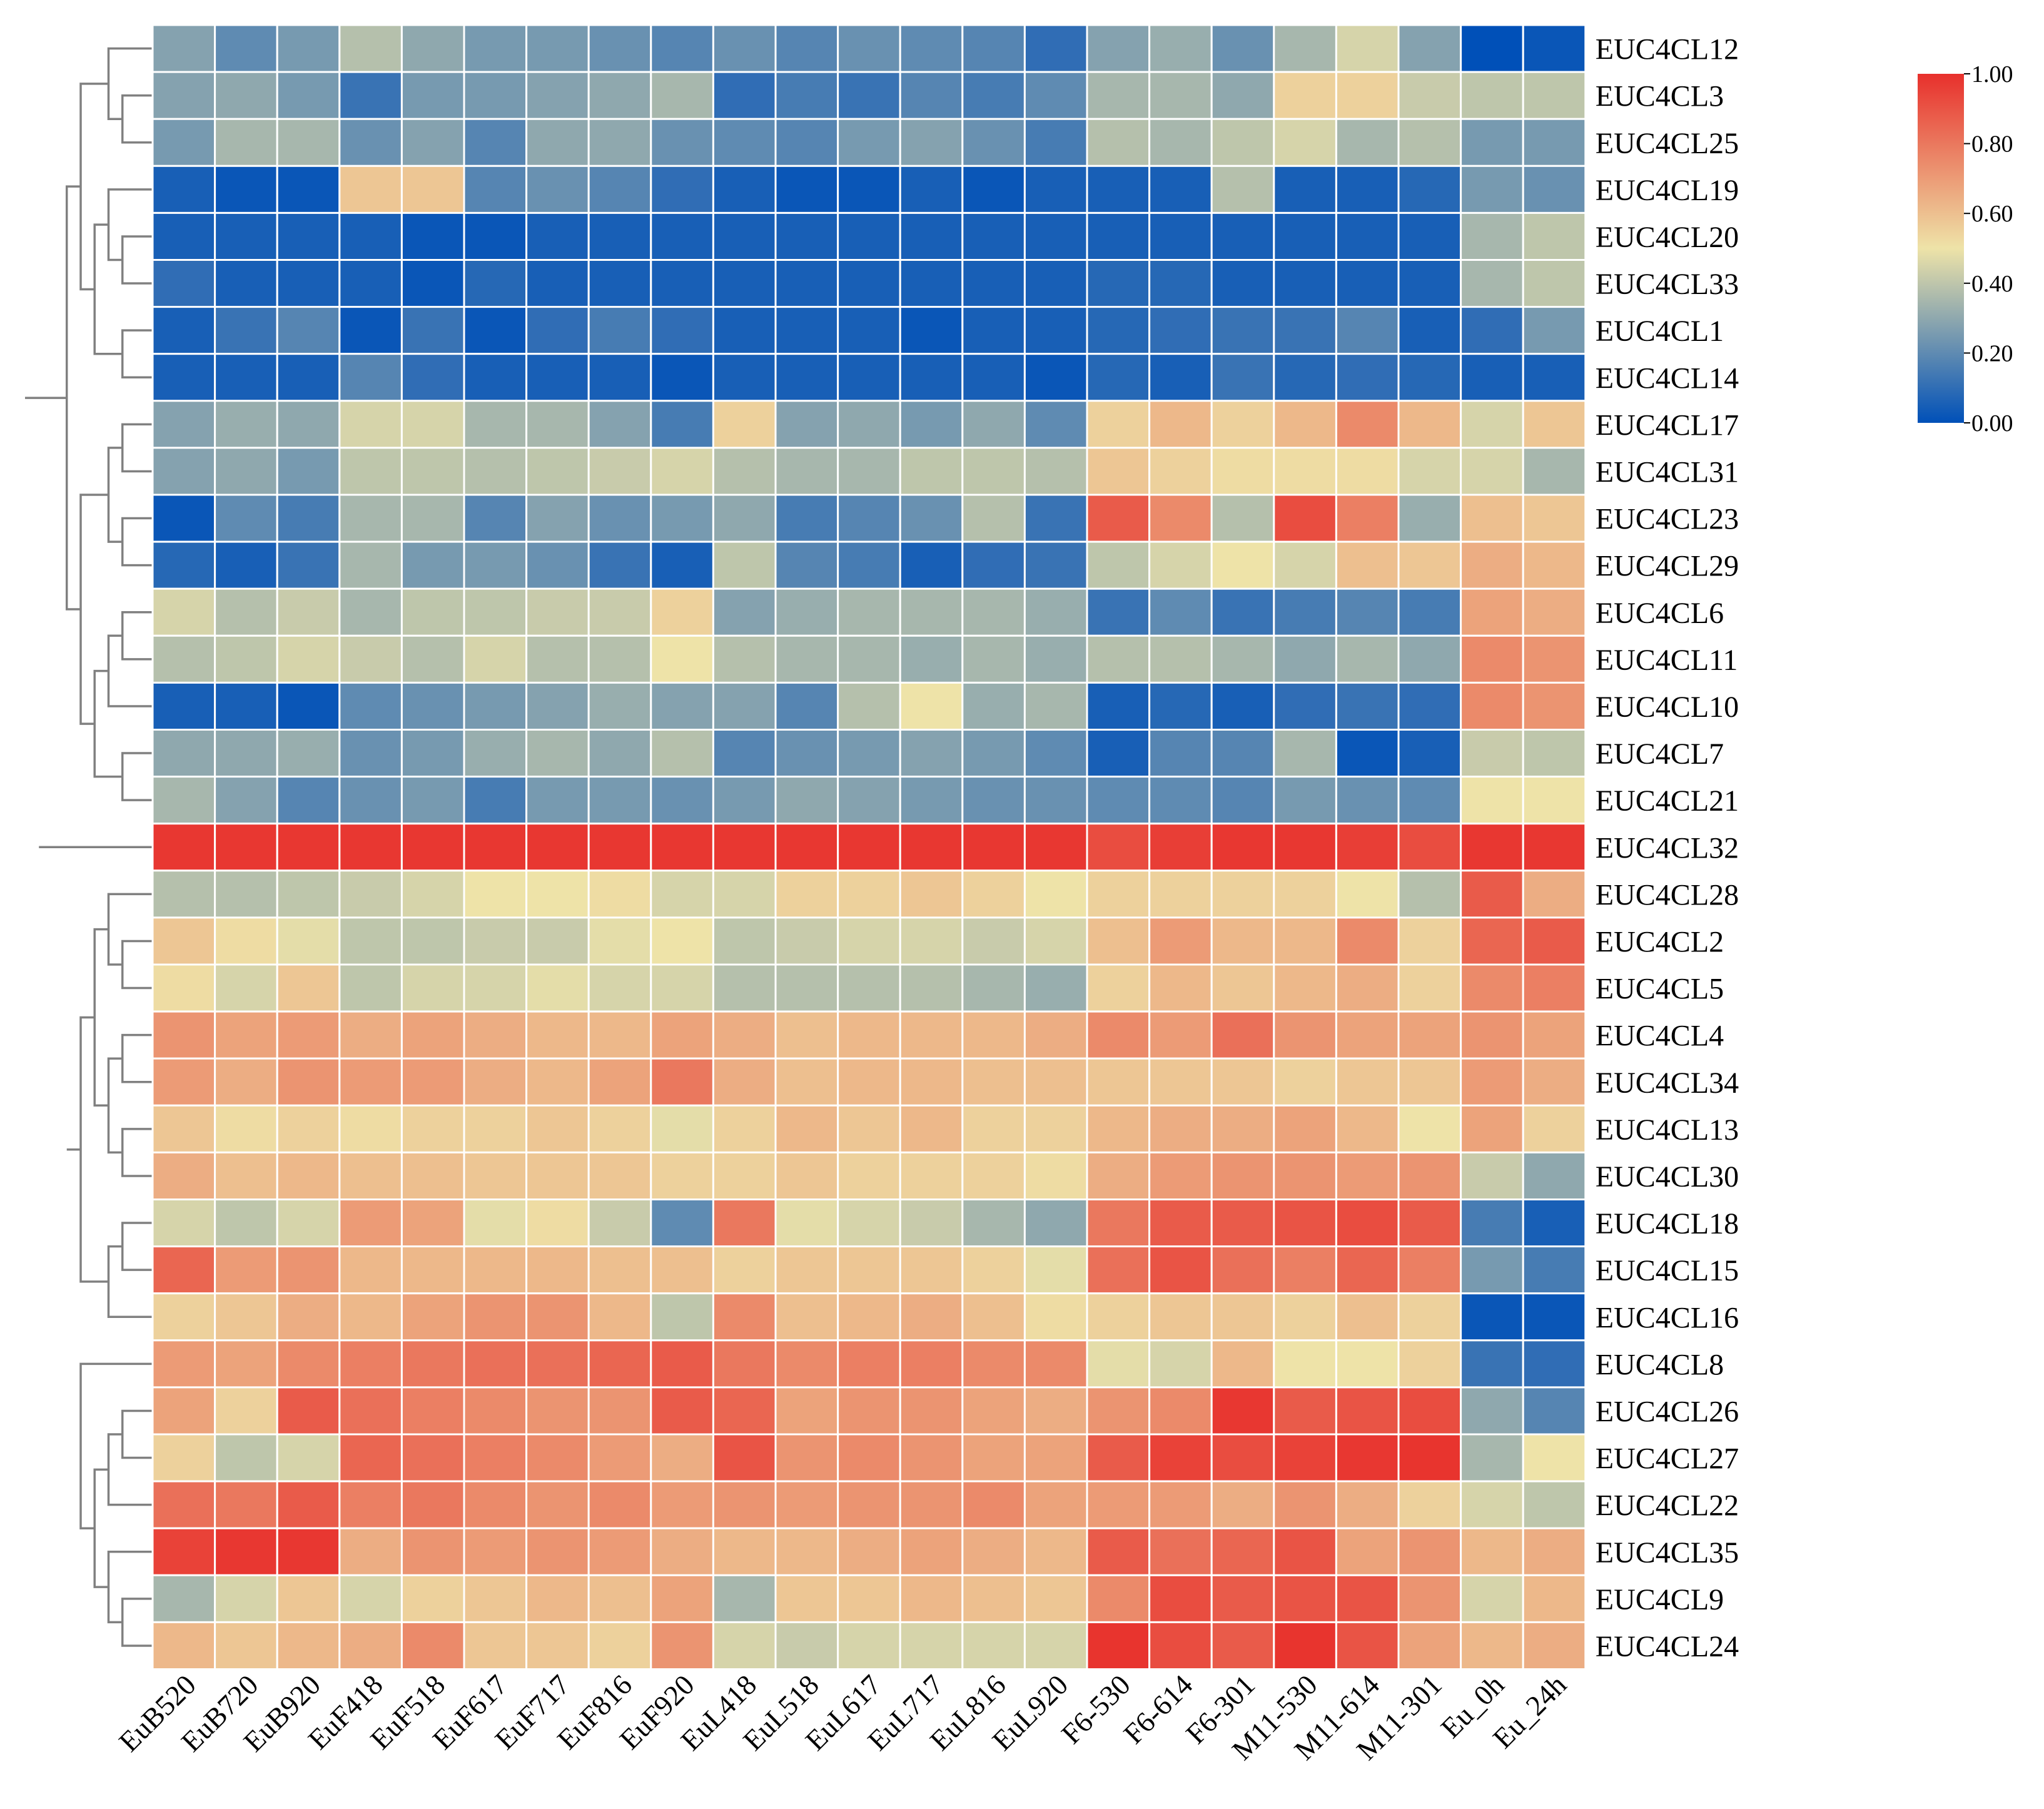 The height and width of the screenshot is (1809, 2044). I want to click on colorbar-tick-label: 0.20, so click(1992, 353).